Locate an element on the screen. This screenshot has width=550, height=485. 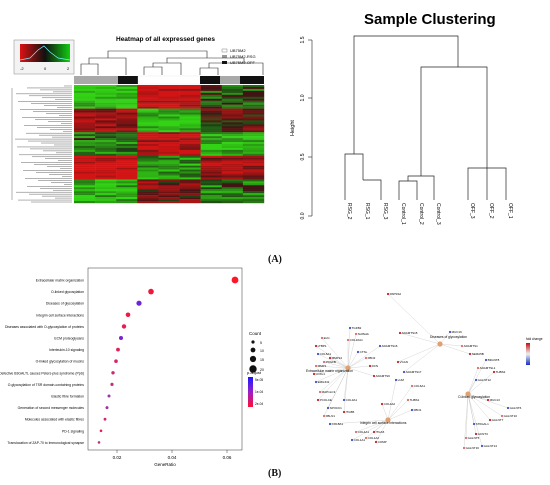
y-axis-label: Height is located at coordinates (293, 128).